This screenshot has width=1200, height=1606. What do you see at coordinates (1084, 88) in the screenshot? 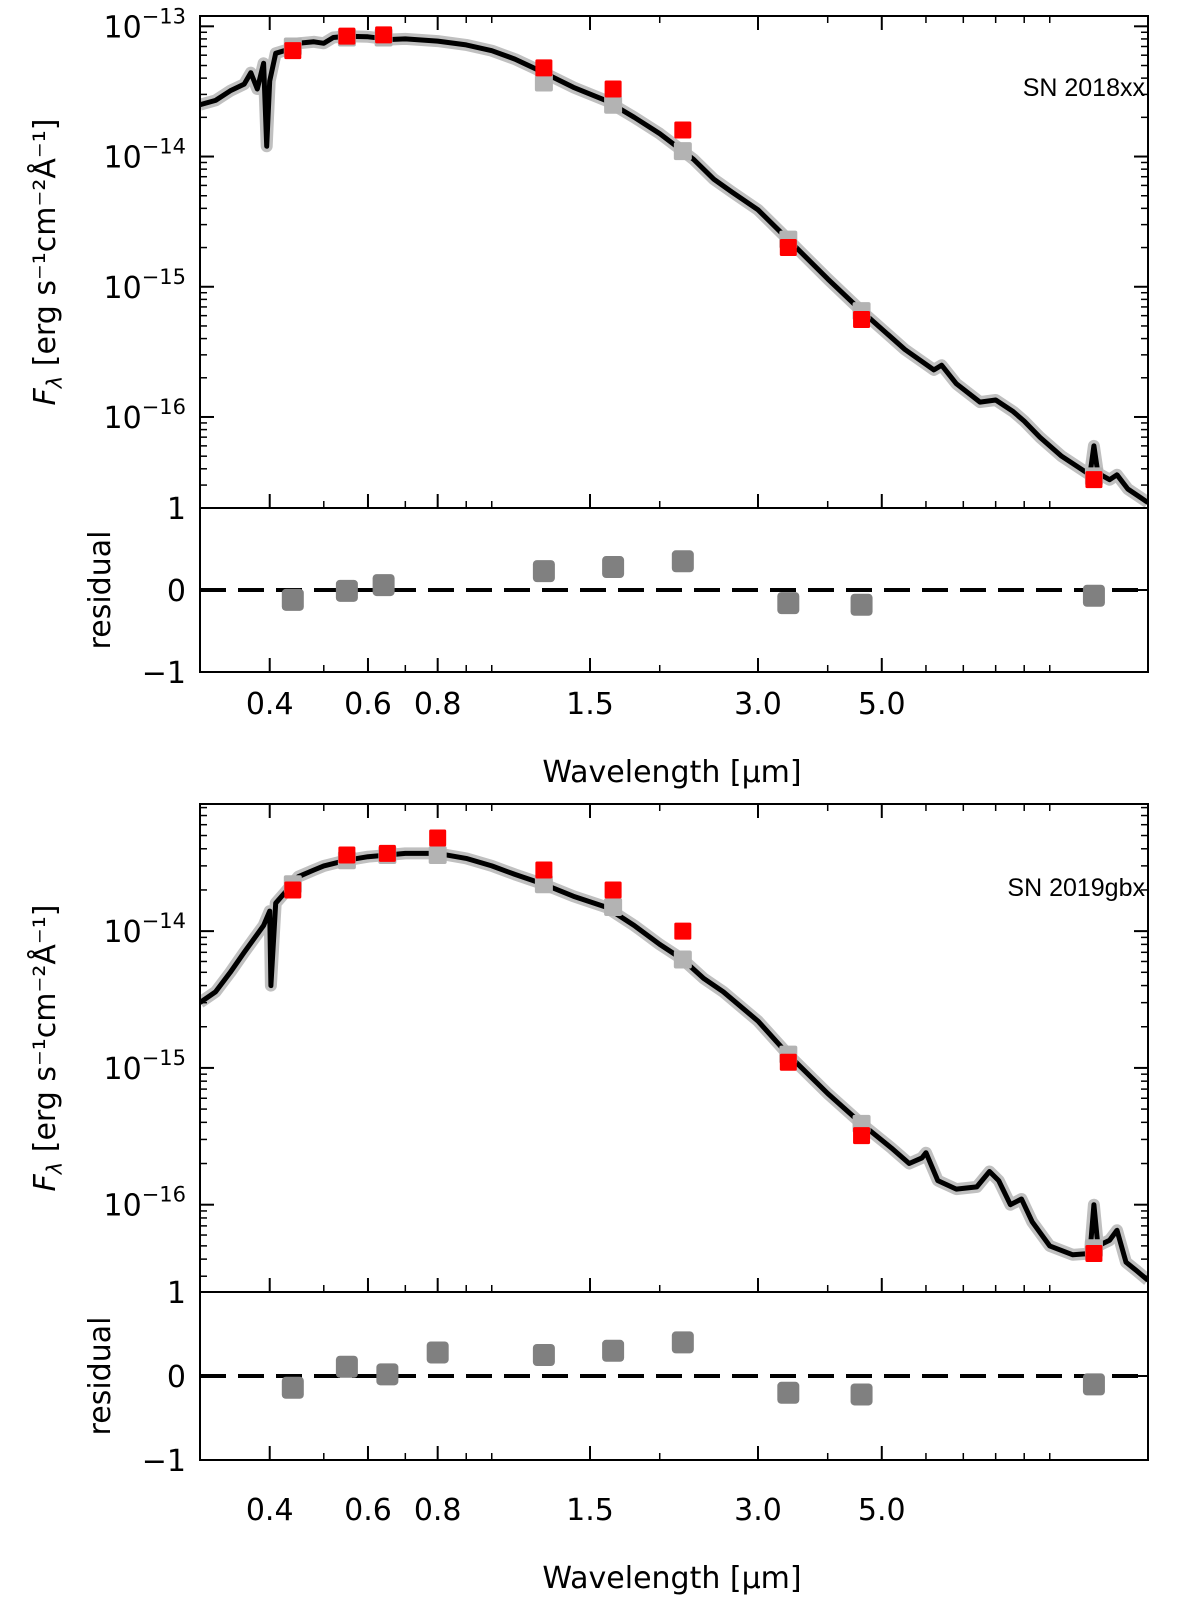
I see `panel-label: SN 2018xx` at bounding box center [1084, 88].